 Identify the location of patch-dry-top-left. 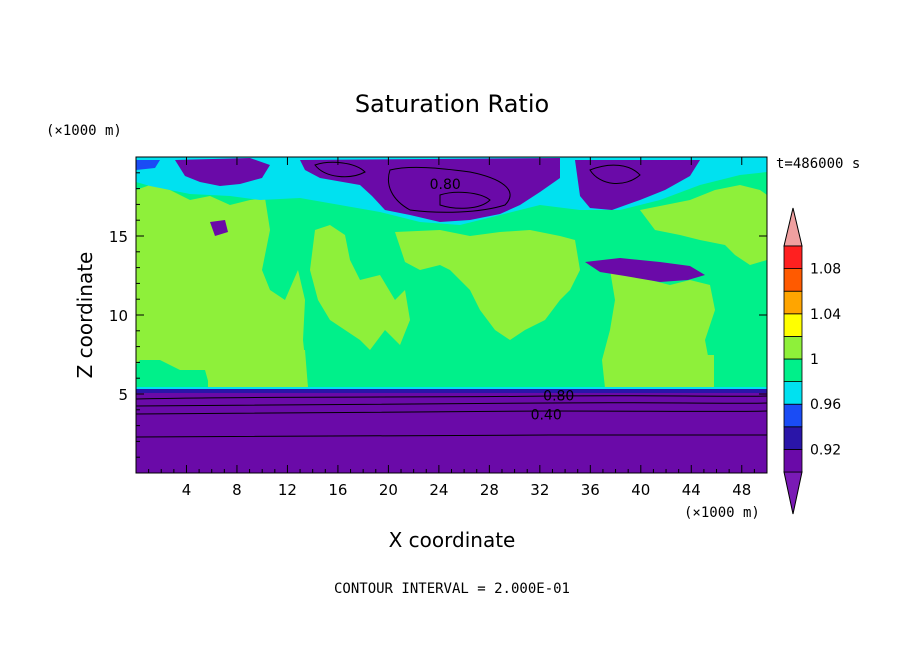
(222, 172).